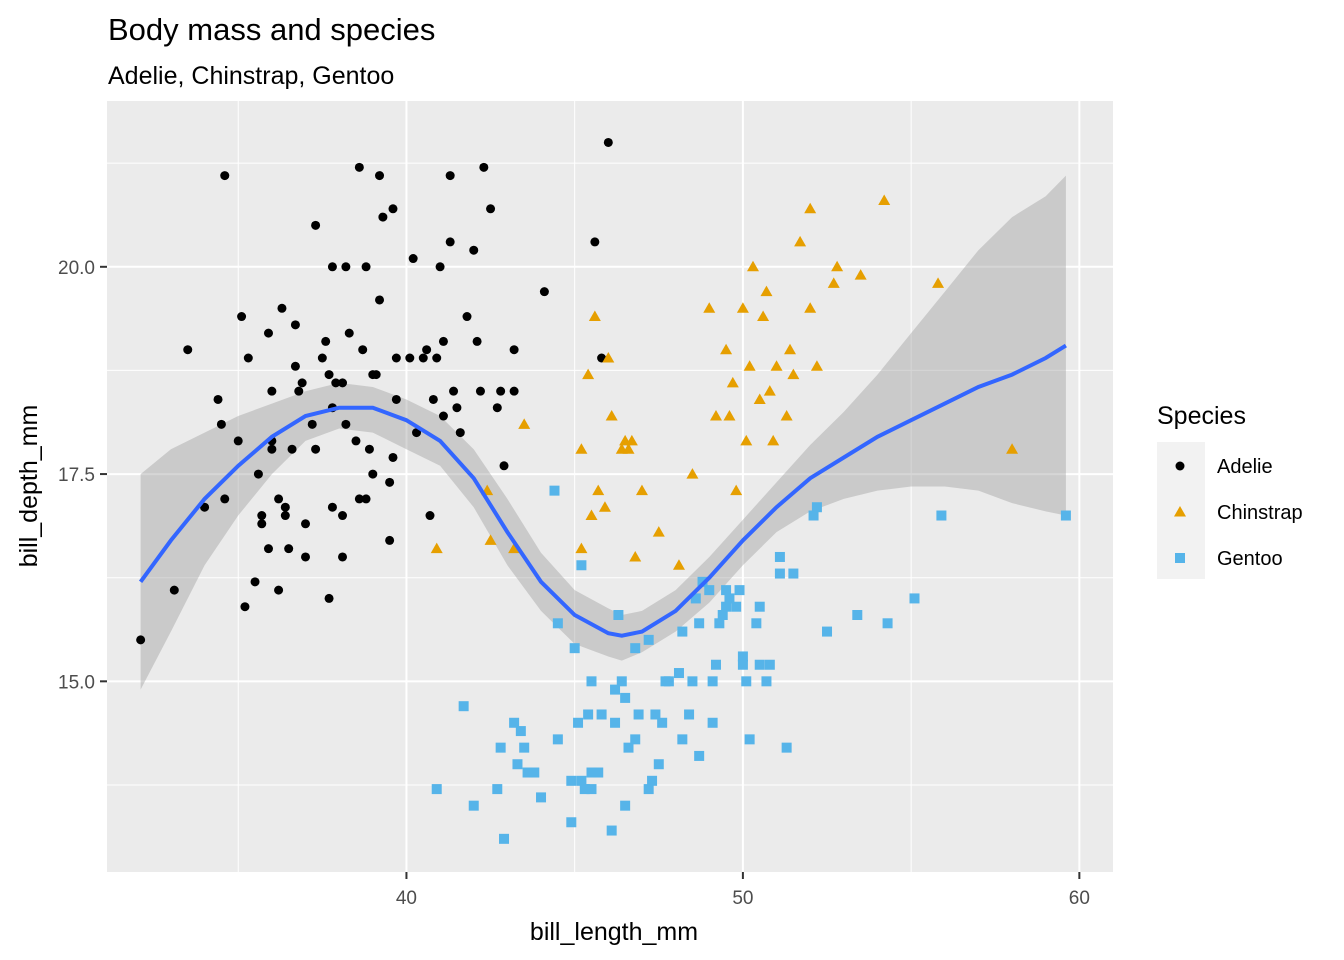 This screenshot has width=1344, height=960. Describe the element at coordinates (1180, 466) in the screenshot. I see `legend-key-adelie` at that location.